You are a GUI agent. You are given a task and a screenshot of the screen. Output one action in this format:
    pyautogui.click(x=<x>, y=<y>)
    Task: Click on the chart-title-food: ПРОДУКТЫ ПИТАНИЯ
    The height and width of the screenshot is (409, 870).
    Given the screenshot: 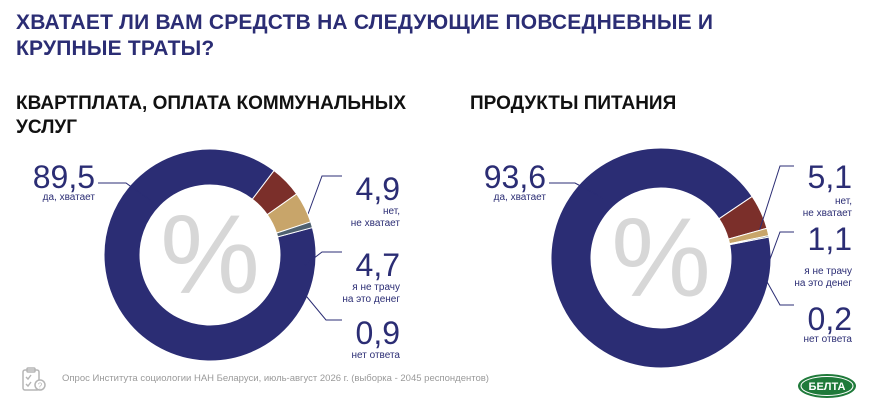 What is the action you would take?
    pyautogui.click(x=573, y=103)
    